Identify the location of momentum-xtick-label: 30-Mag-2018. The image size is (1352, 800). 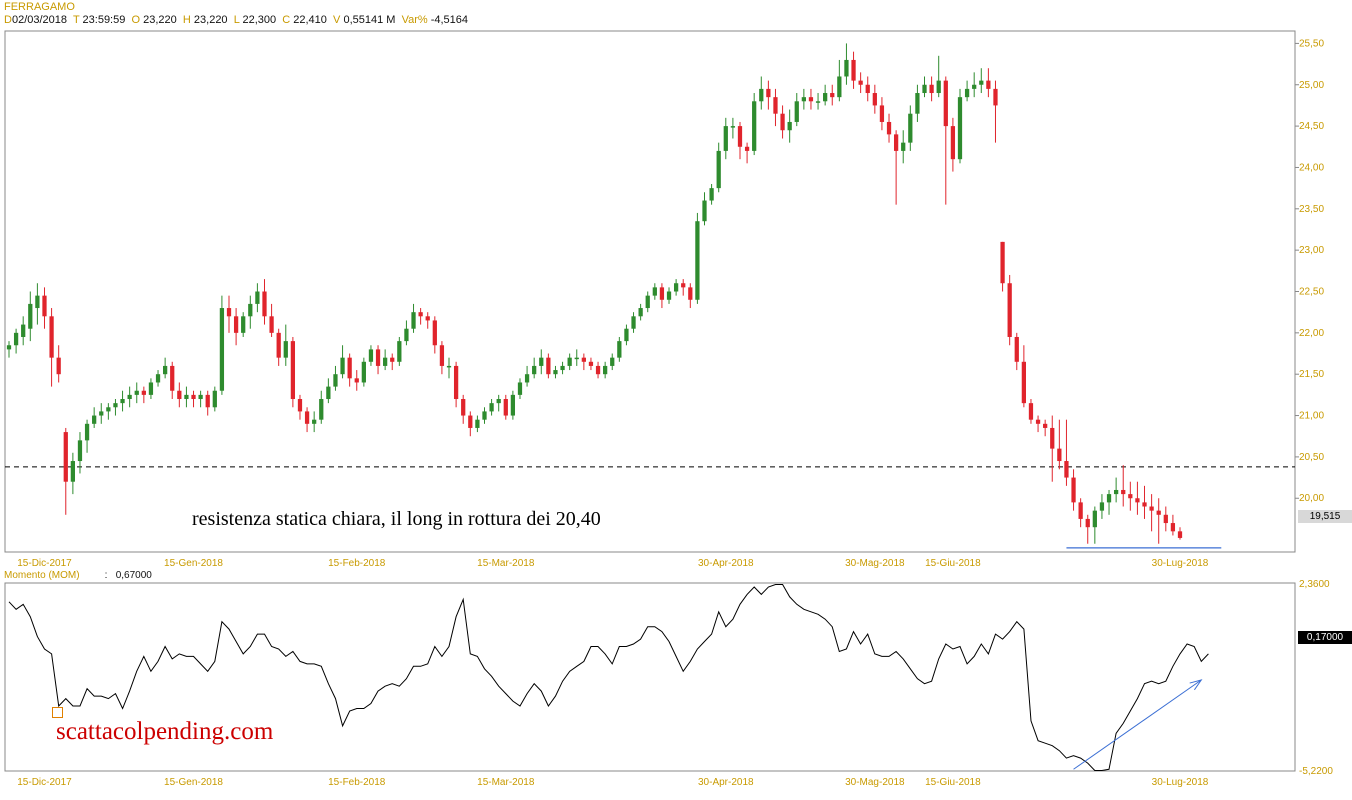
(875, 782).